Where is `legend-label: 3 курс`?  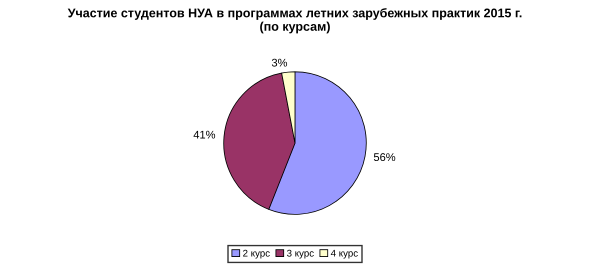
legend-label: 3 курс is located at coordinates (300, 254).